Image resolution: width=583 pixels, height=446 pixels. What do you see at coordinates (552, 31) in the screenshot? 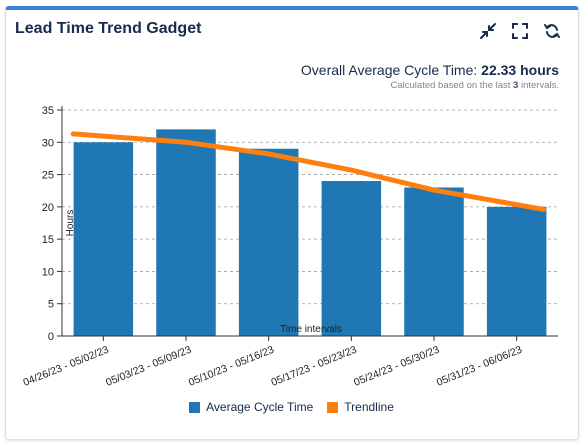
I see `refresh-icon` at bounding box center [552, 31].